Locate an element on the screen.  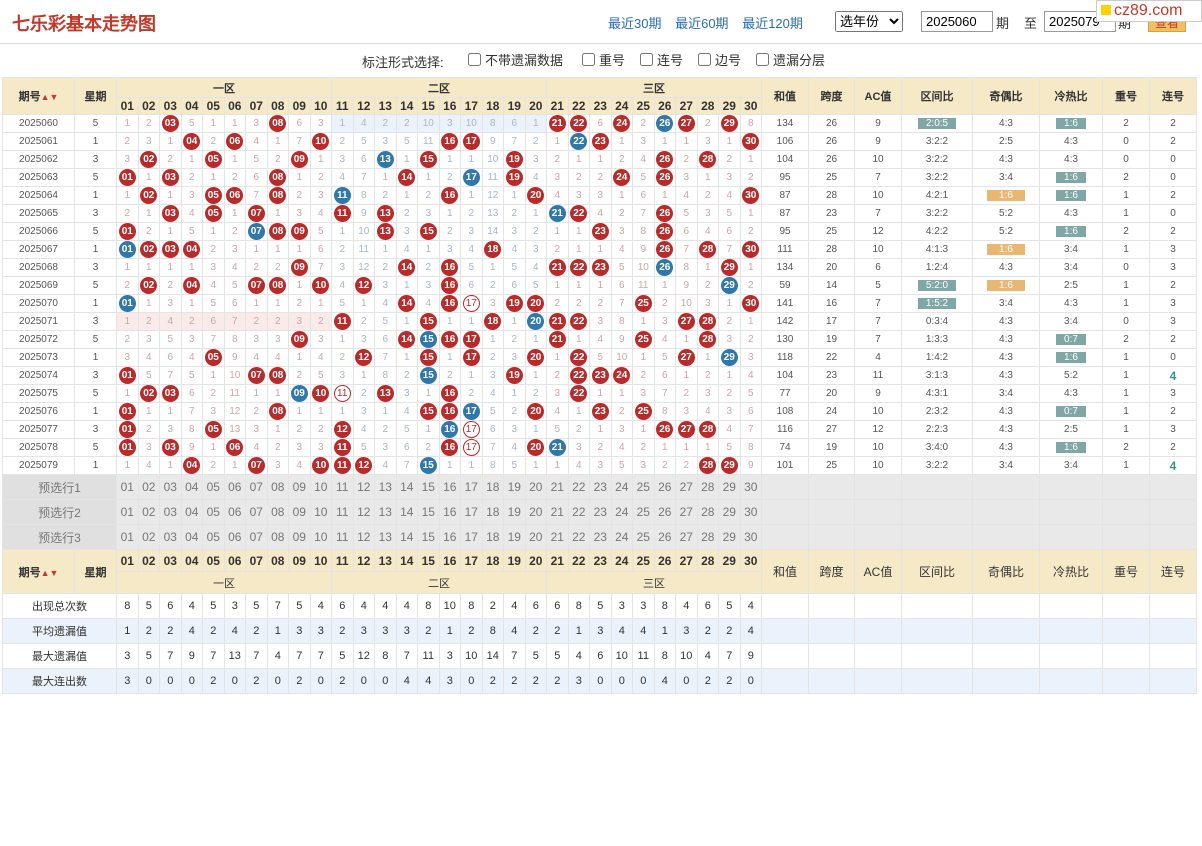
recent-60-link: 最近60期 is located at coordinates (702, 23).